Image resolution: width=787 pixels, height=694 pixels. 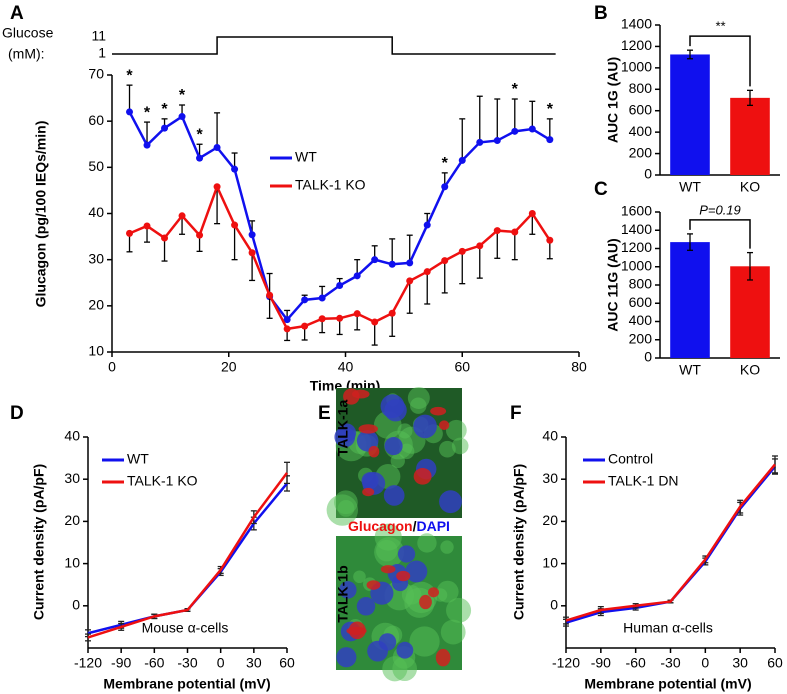 I want to click on glucose-tick-label: 1, so click(x=102, y=53).